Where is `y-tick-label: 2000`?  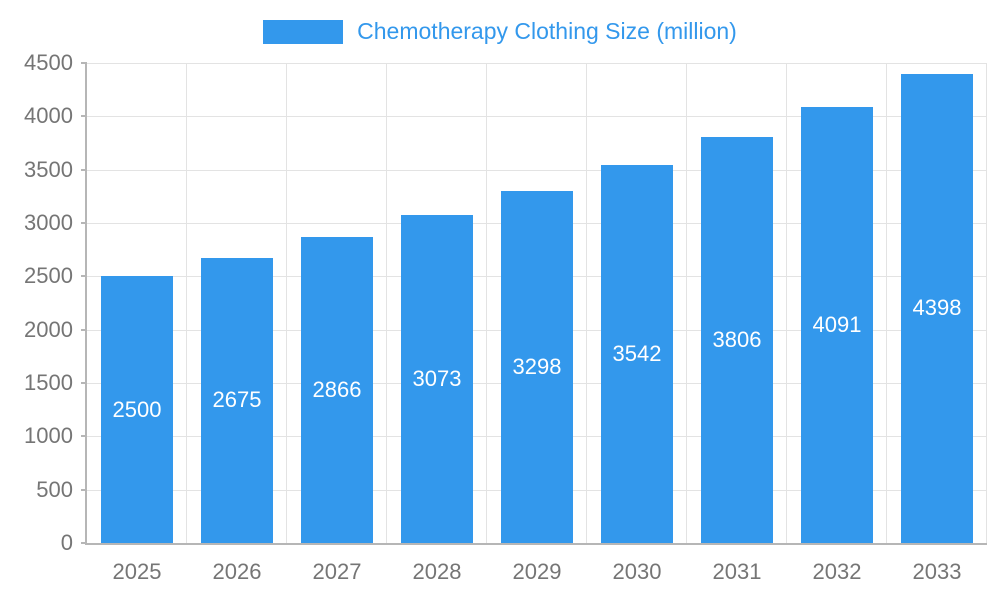 y-tick-label: 2000 is located at coordinates (48, 329).